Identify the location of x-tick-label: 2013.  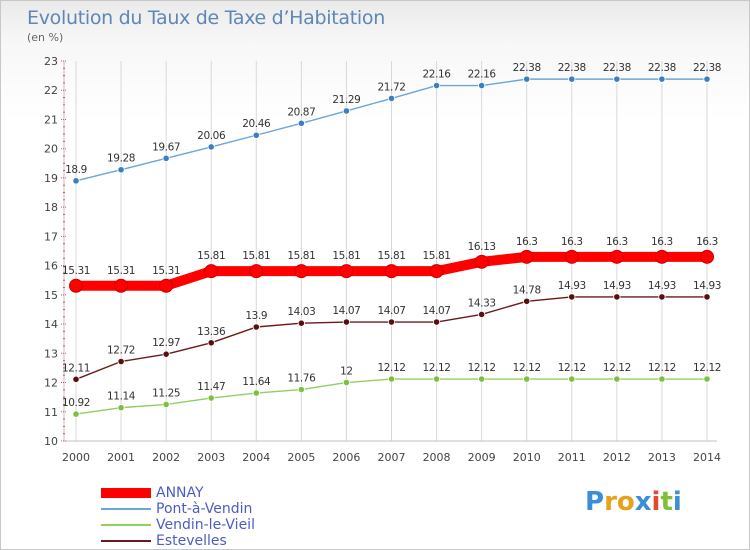
(662, 457).